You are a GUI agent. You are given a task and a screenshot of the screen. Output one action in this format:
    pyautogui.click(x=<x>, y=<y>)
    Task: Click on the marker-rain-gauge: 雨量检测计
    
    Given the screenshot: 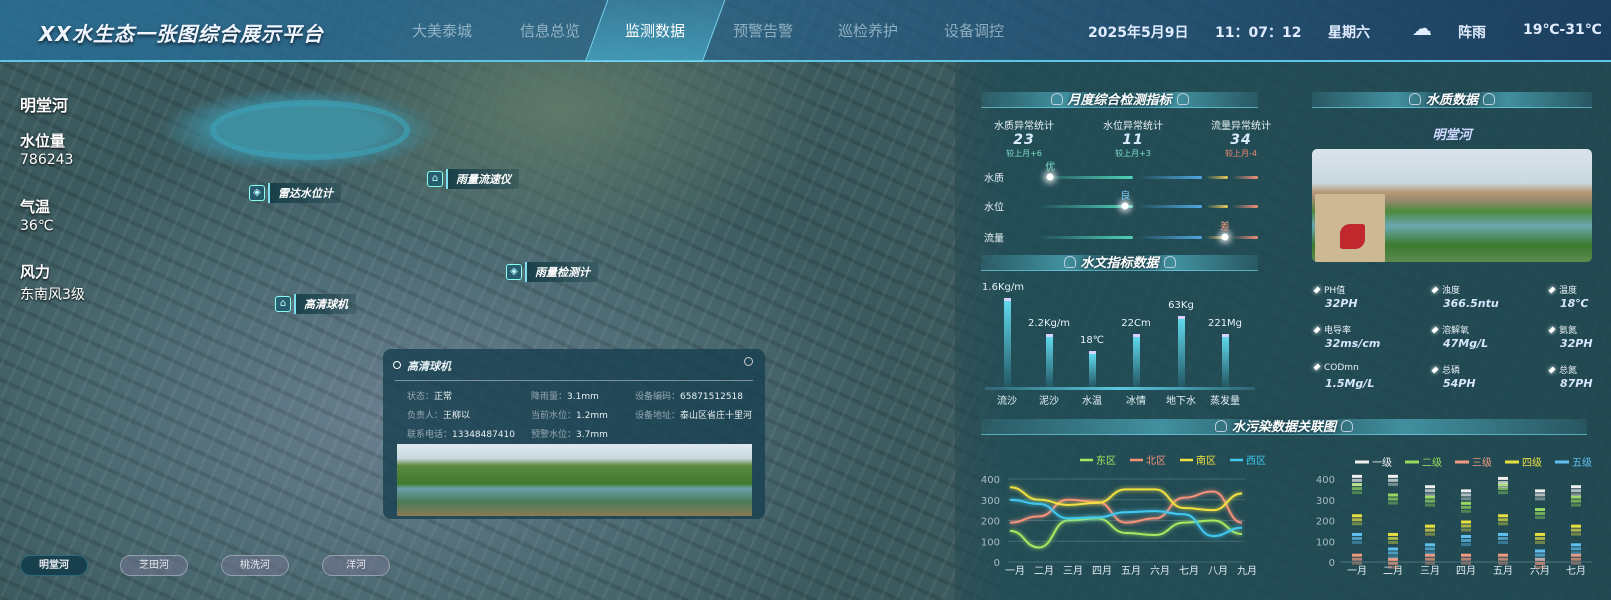 What is the action you would take?
    pyautogui.click(x=561, y=272)
    